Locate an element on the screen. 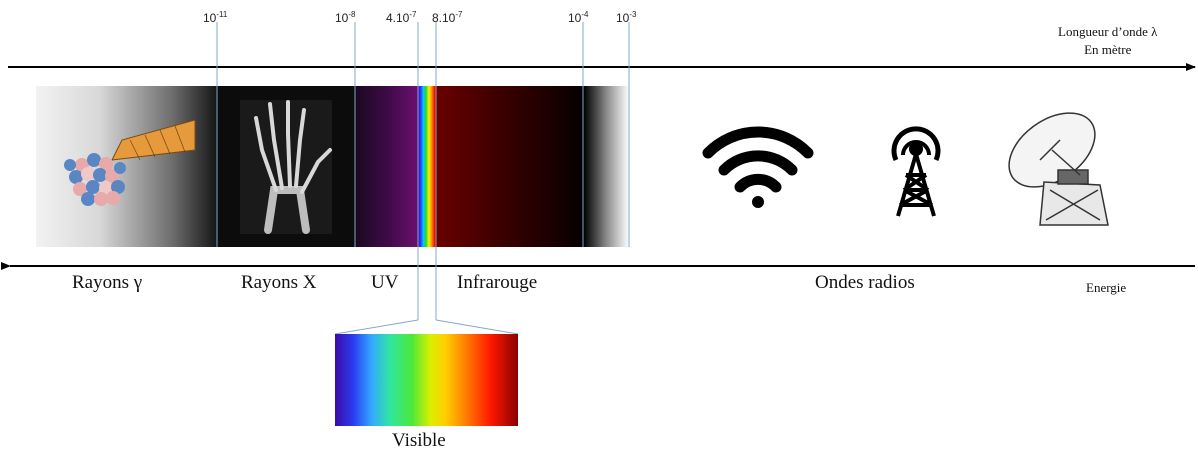 This screenshot has height=455, width=1198. tick-label-1e-11: 10⁻¹¹ is located at coordinates (215, 17).